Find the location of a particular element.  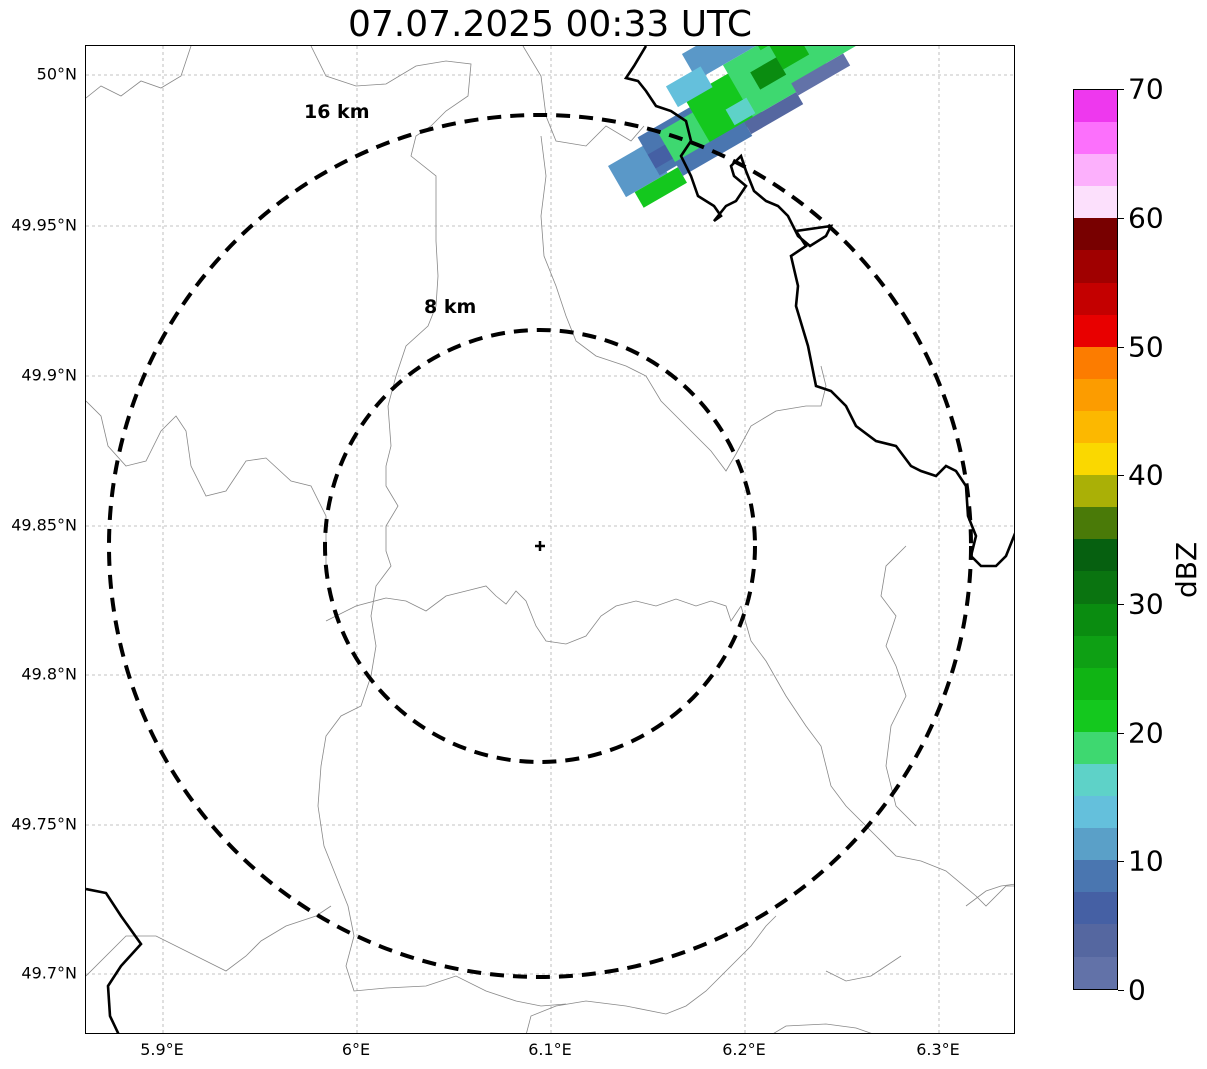

colorbar-tick-60: 60 is located at coordinates (1146, 218).